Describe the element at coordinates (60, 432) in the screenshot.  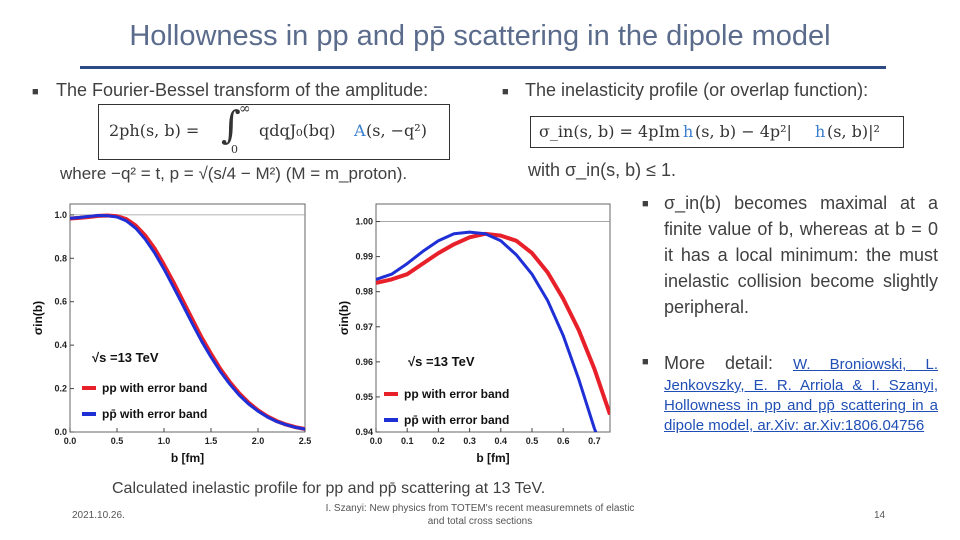
I see `y-tick-label: 0.0` at that location.